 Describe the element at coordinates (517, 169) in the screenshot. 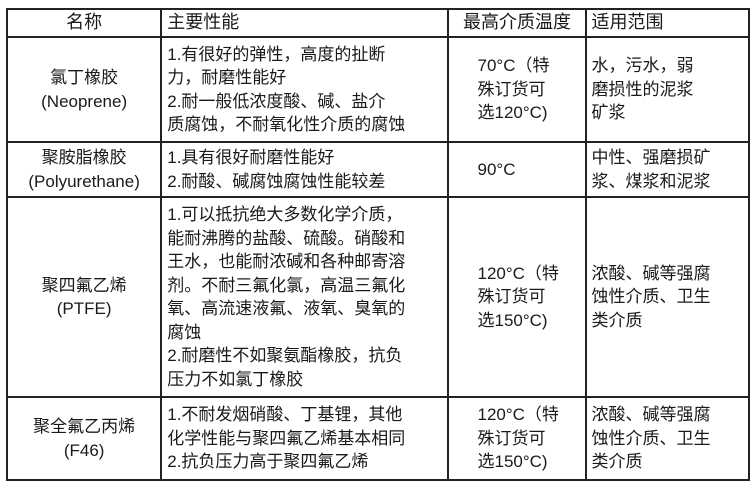

I see `temperature-cell: 90°C` at that location.